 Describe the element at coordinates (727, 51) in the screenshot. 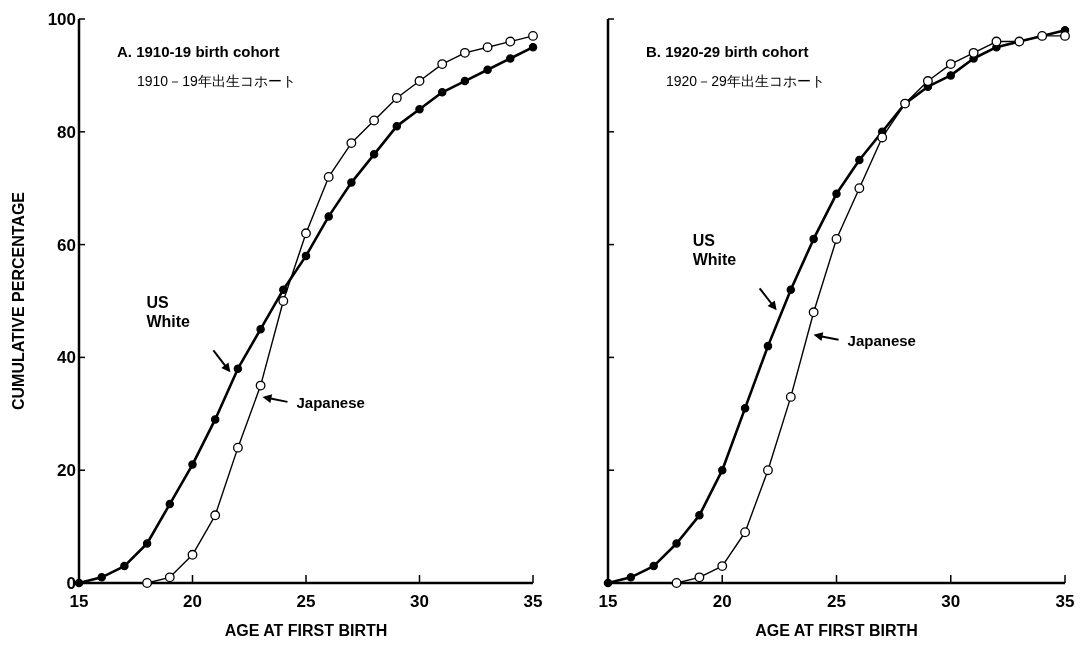

I see `text: B. 1920-29 birth cohort` at that location.